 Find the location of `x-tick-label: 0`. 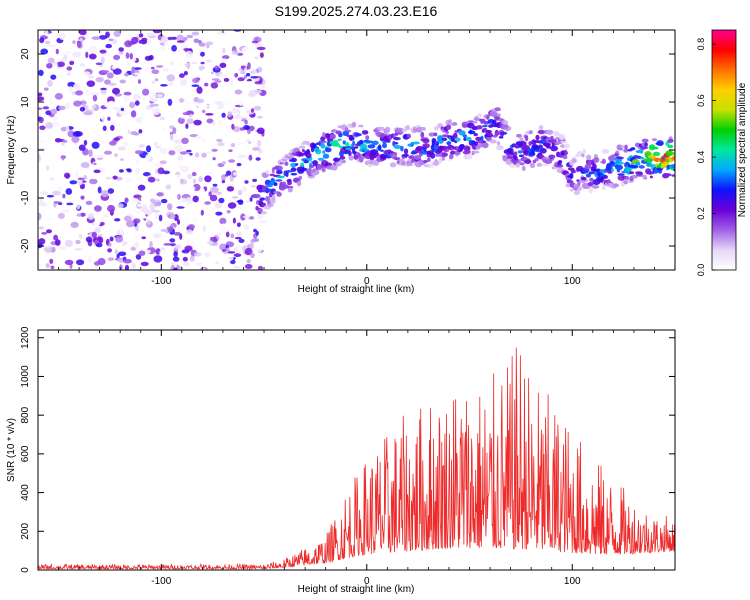

x-tick-label: 0 is located at coordinates (367, 581).